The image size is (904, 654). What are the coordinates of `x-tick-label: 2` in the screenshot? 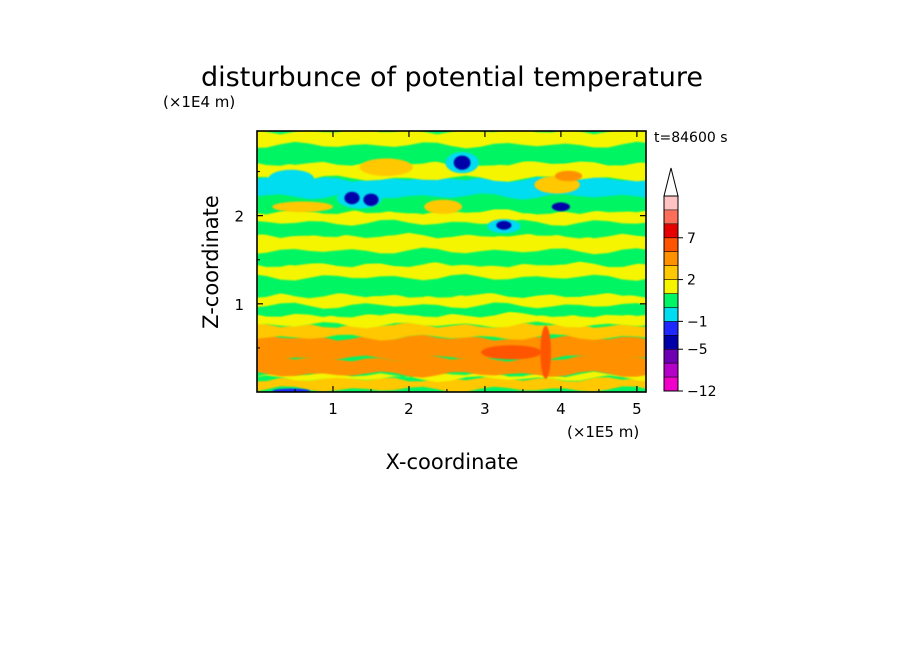 It's located at (409, 409).